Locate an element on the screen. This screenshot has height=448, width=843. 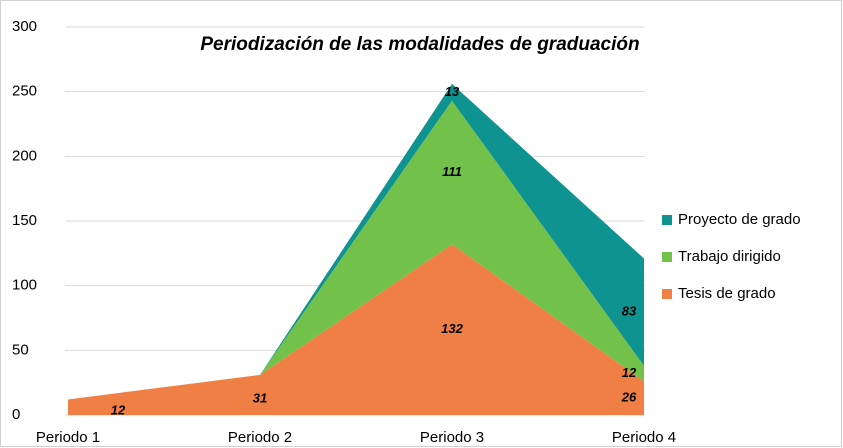
y-tick-label: 100 is located at coordinates (24, 285).